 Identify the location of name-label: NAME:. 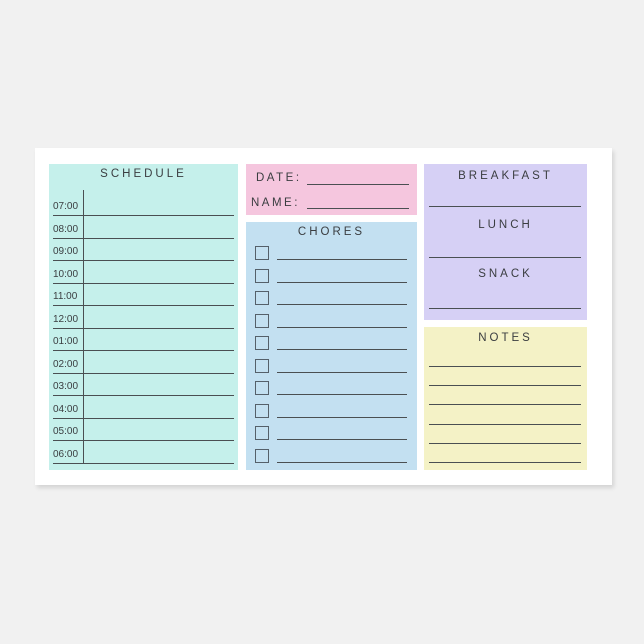
(275, 203).